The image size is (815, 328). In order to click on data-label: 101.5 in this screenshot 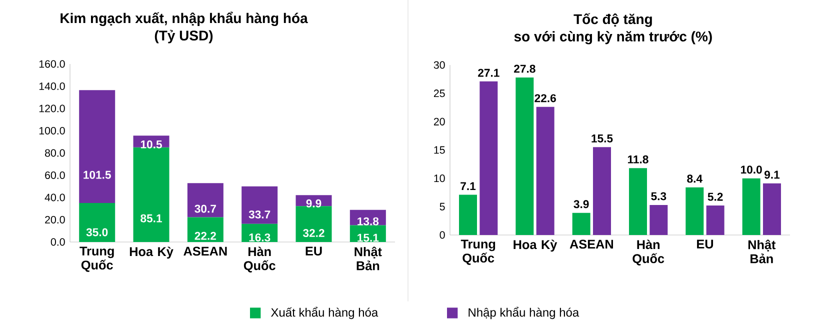, I will do `click(97, 174)`.